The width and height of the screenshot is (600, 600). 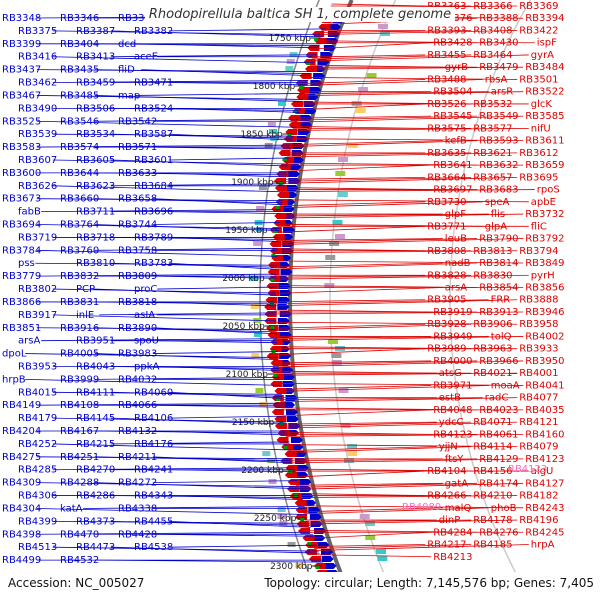 What do you see at coordinates (452, 116) in the screenshot?
I see `reverse-gene-label: RB3545` at bounding box center [452, 116].